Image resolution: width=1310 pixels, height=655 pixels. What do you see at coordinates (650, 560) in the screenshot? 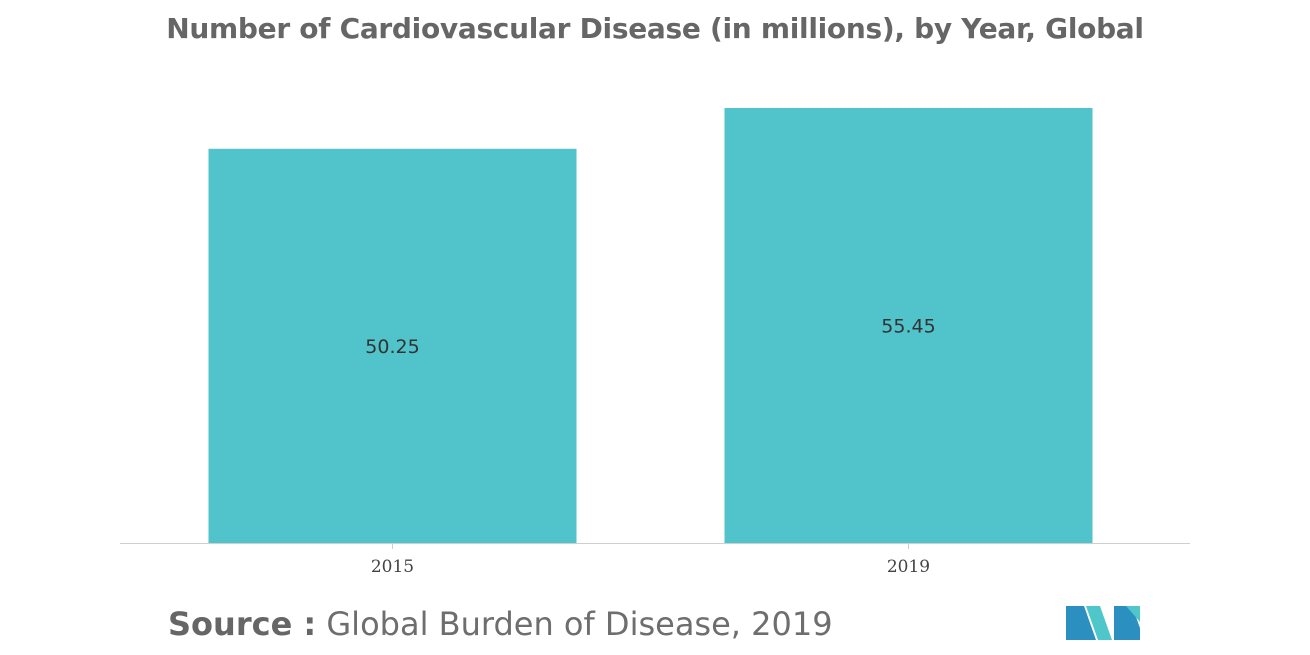
I see `x-ticks-group: 2015 2019` at bounding box center [650, 560].